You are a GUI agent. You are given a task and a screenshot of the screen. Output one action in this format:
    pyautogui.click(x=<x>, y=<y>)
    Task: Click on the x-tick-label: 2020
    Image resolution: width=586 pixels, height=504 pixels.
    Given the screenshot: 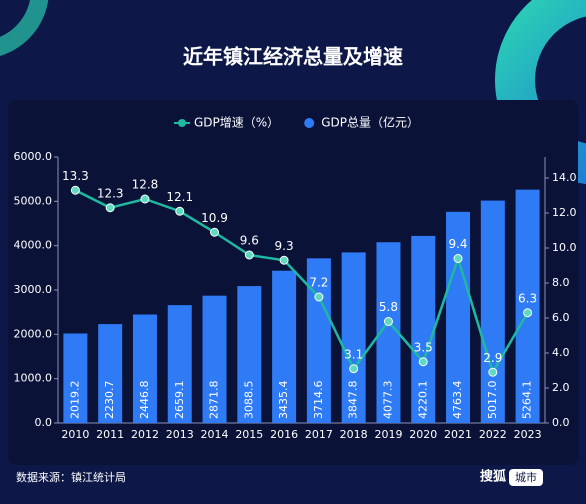 What is the action you would take?
    pyautogui.click(x=423, y=434)
    